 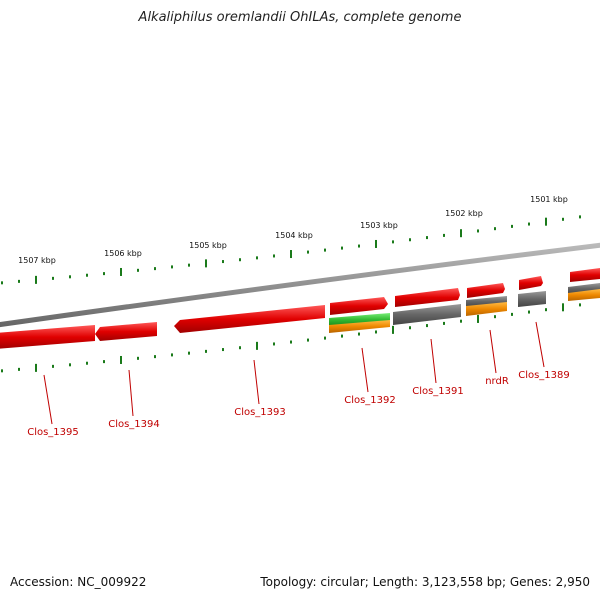 I want to click on gene-label-clos-1394: Clos_1394, so click(x=134, y=424).